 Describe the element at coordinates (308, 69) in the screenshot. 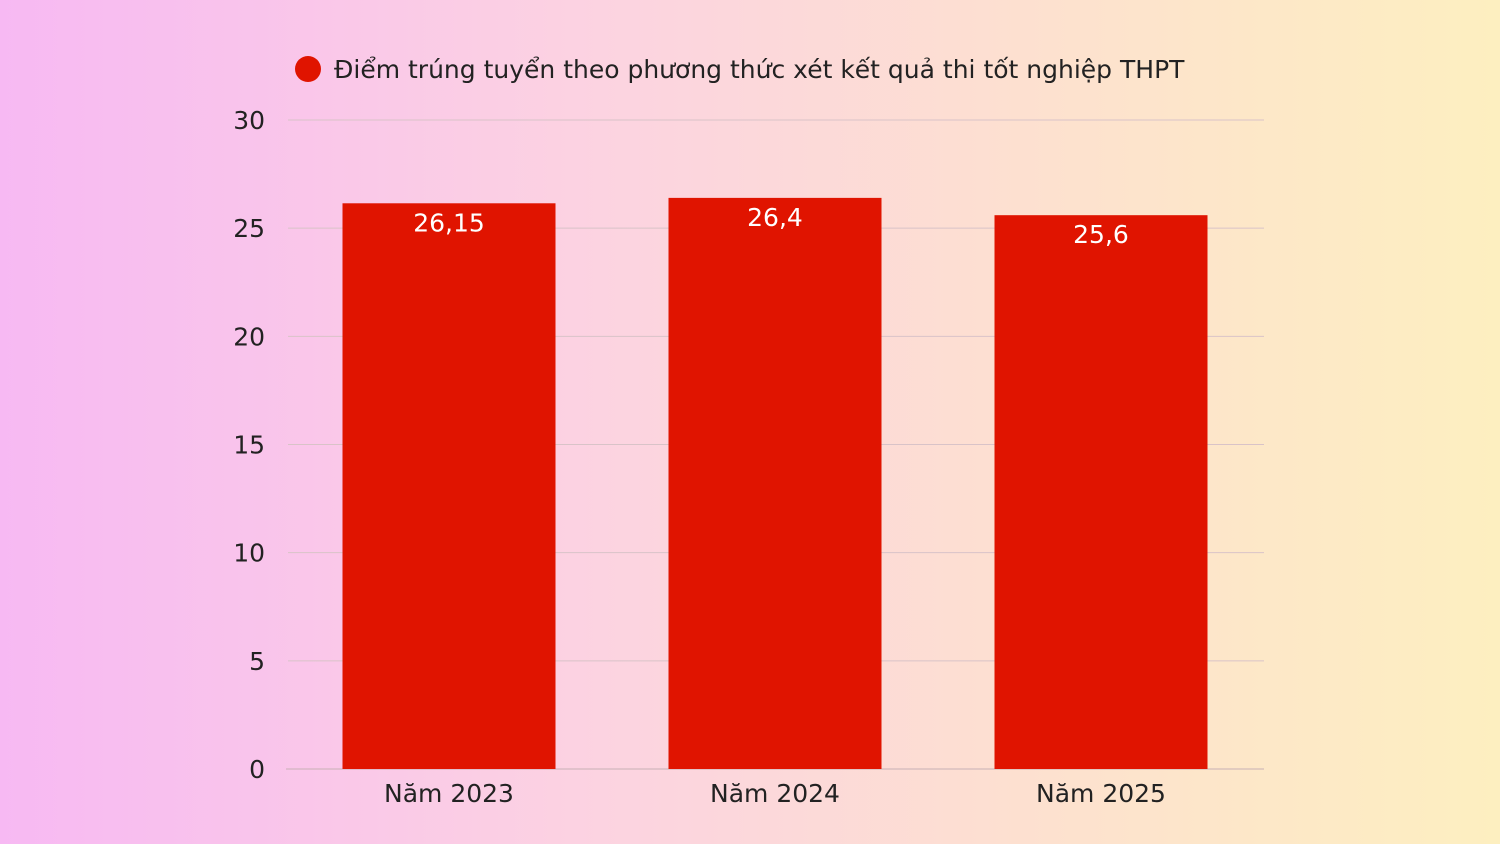

I see `legend-marker` at that location.